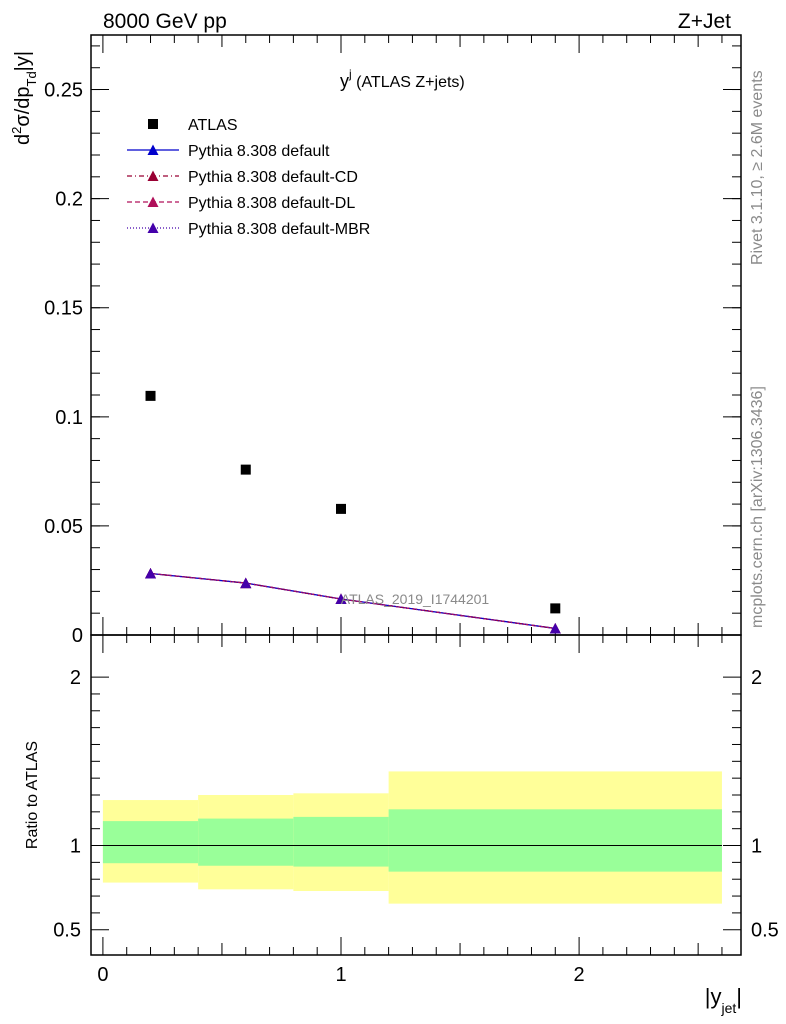 The width and height of the screenshot is (786, 1024). What do you see at coordinates (23, 61) in the screenshot?
I see `main-ylabel-suffix: |y|` at bounding box center [23, 61].